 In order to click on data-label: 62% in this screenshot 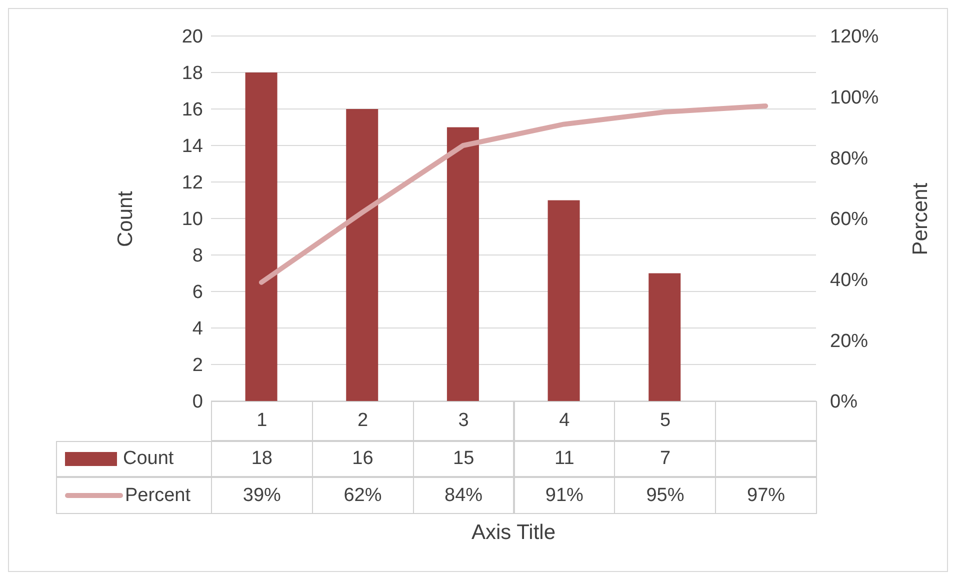, I will do `click(363, 495)`.